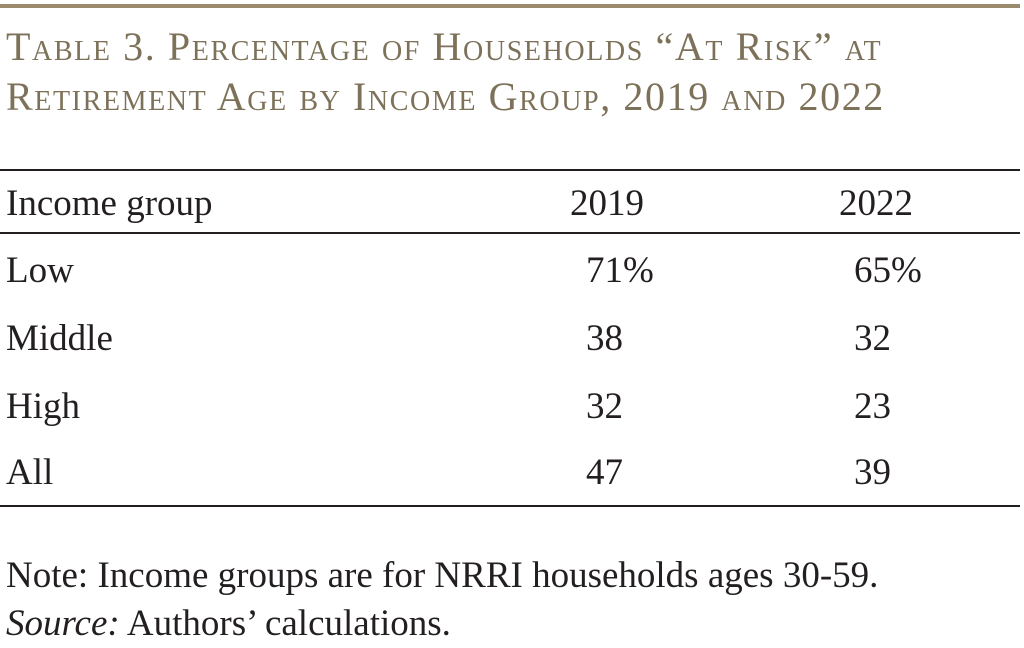  What do you see at coordinates (40, 270) in the screenshot?
I see `row-label: Low` at bounding box center [40, 270].